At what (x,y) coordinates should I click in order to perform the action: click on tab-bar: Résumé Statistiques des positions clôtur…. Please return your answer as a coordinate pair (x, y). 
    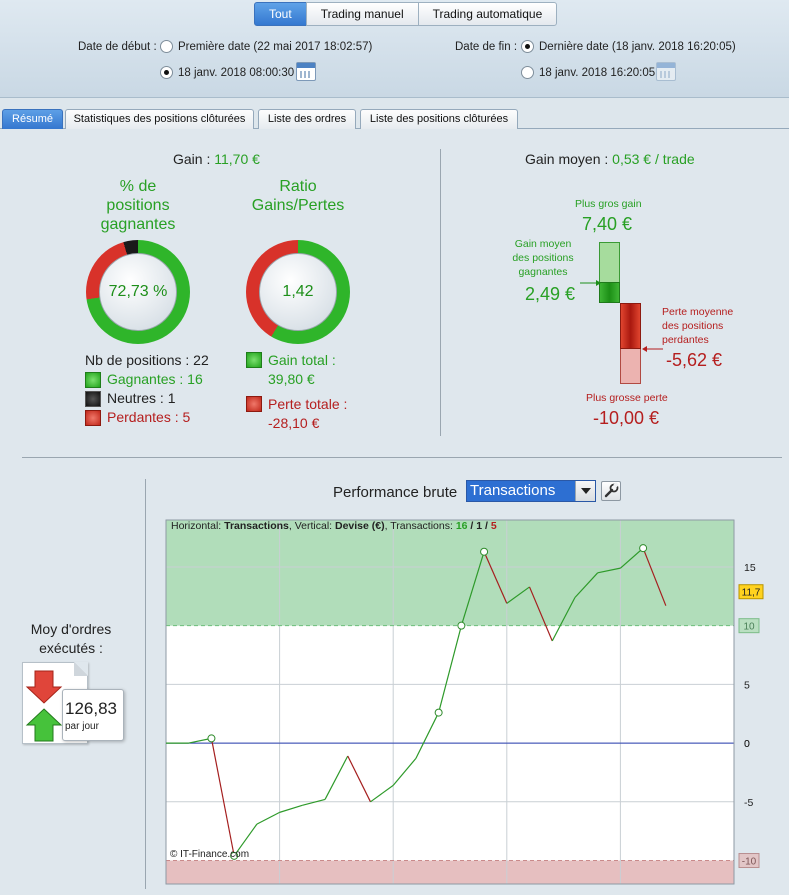
    Looking at the image, I should click on (394, 119).